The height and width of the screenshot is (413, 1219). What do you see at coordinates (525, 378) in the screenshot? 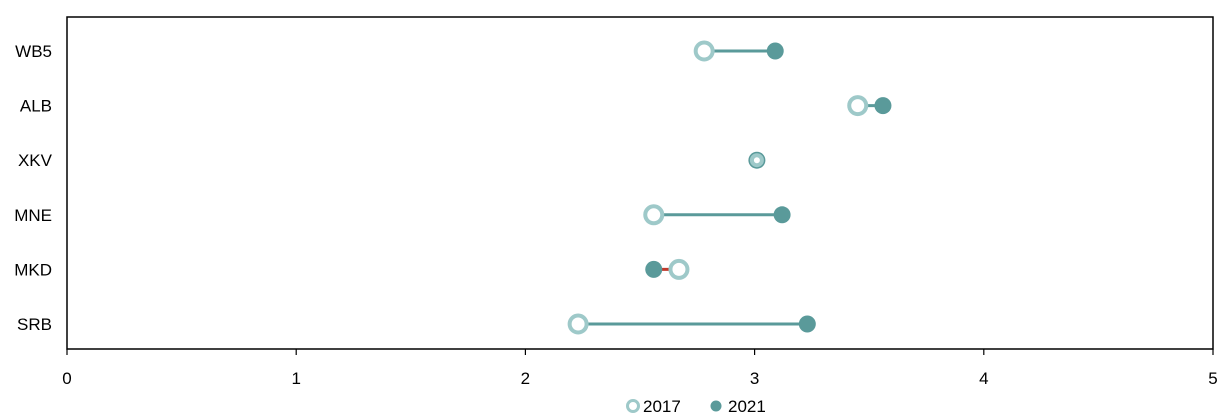
I see `x-tick-label: 2` at bounding box center [525, 378].